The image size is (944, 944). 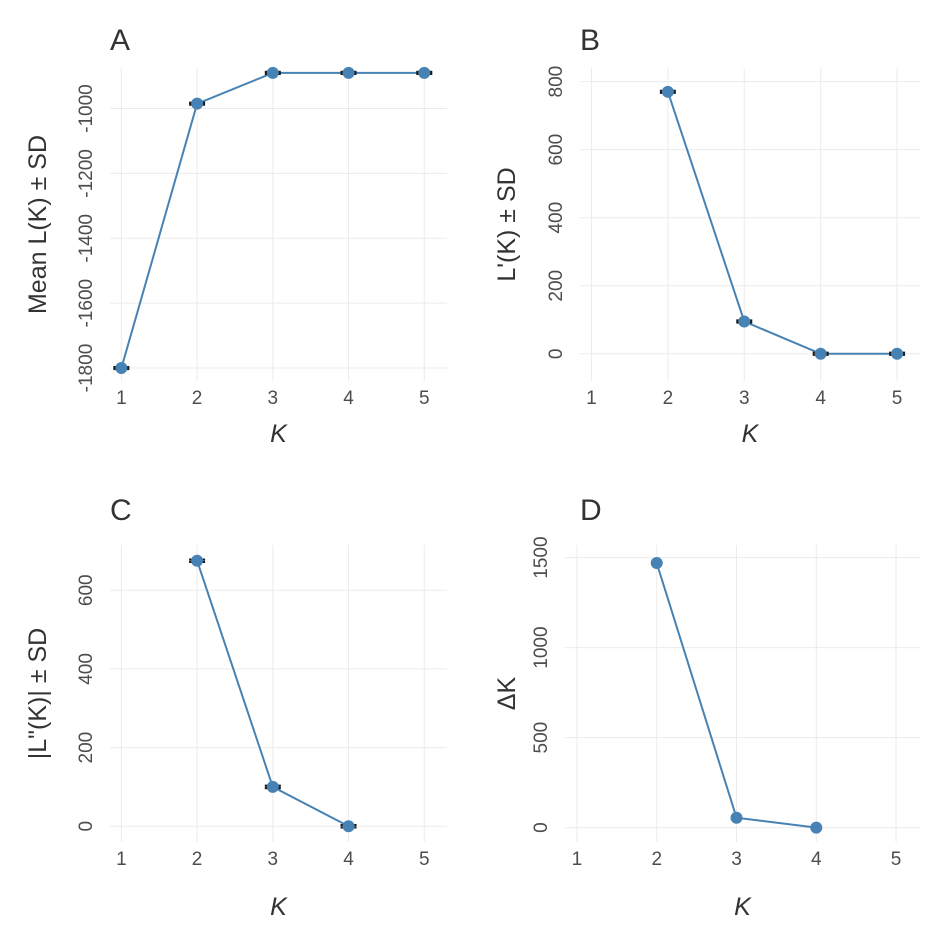 What do you see at coordinates (86, 173) in the screenshot?
I see `y-tick-label: -1200` at bounding box center [86, 173].